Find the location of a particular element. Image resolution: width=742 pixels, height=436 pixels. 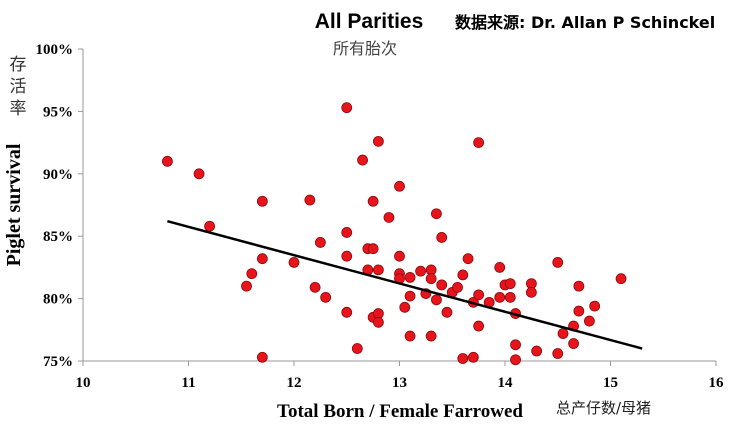

x-tick-label: 16 is located at coordinates (717, 383).